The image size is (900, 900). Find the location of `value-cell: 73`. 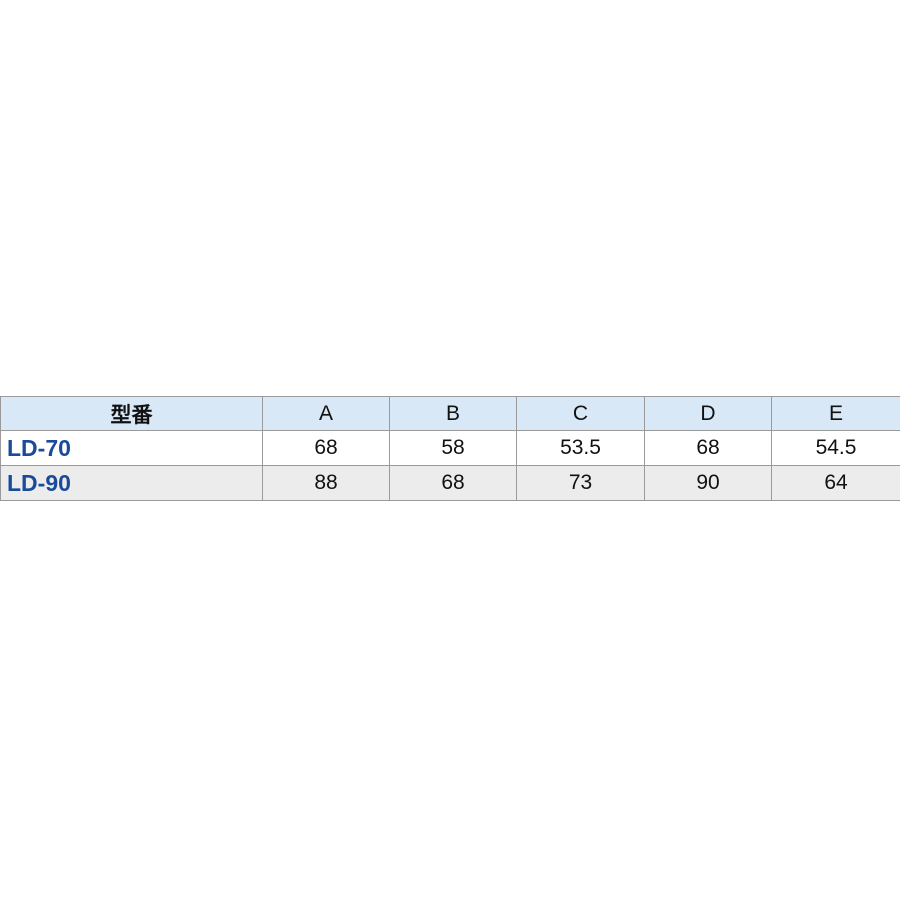

value-cell: 73 is located at coordinates (580, 483).